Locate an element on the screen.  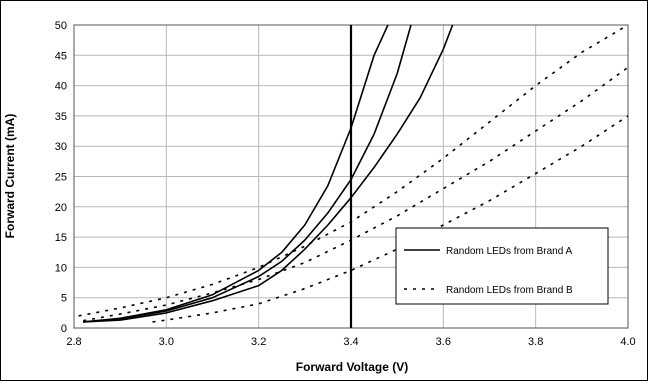
y-tick-label: 0 is located at coordinates (64, 329).